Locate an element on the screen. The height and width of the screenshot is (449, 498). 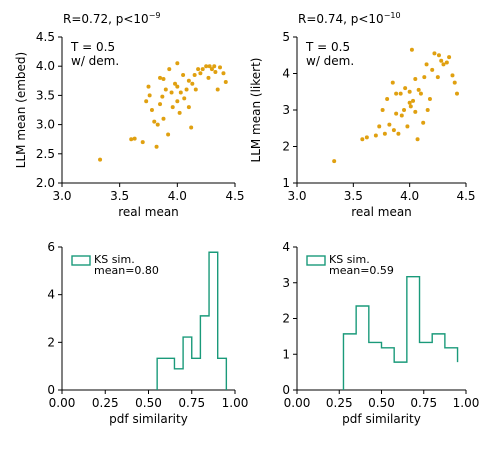
legend-label: mean=0.80 is located at coordinates (126, 270).